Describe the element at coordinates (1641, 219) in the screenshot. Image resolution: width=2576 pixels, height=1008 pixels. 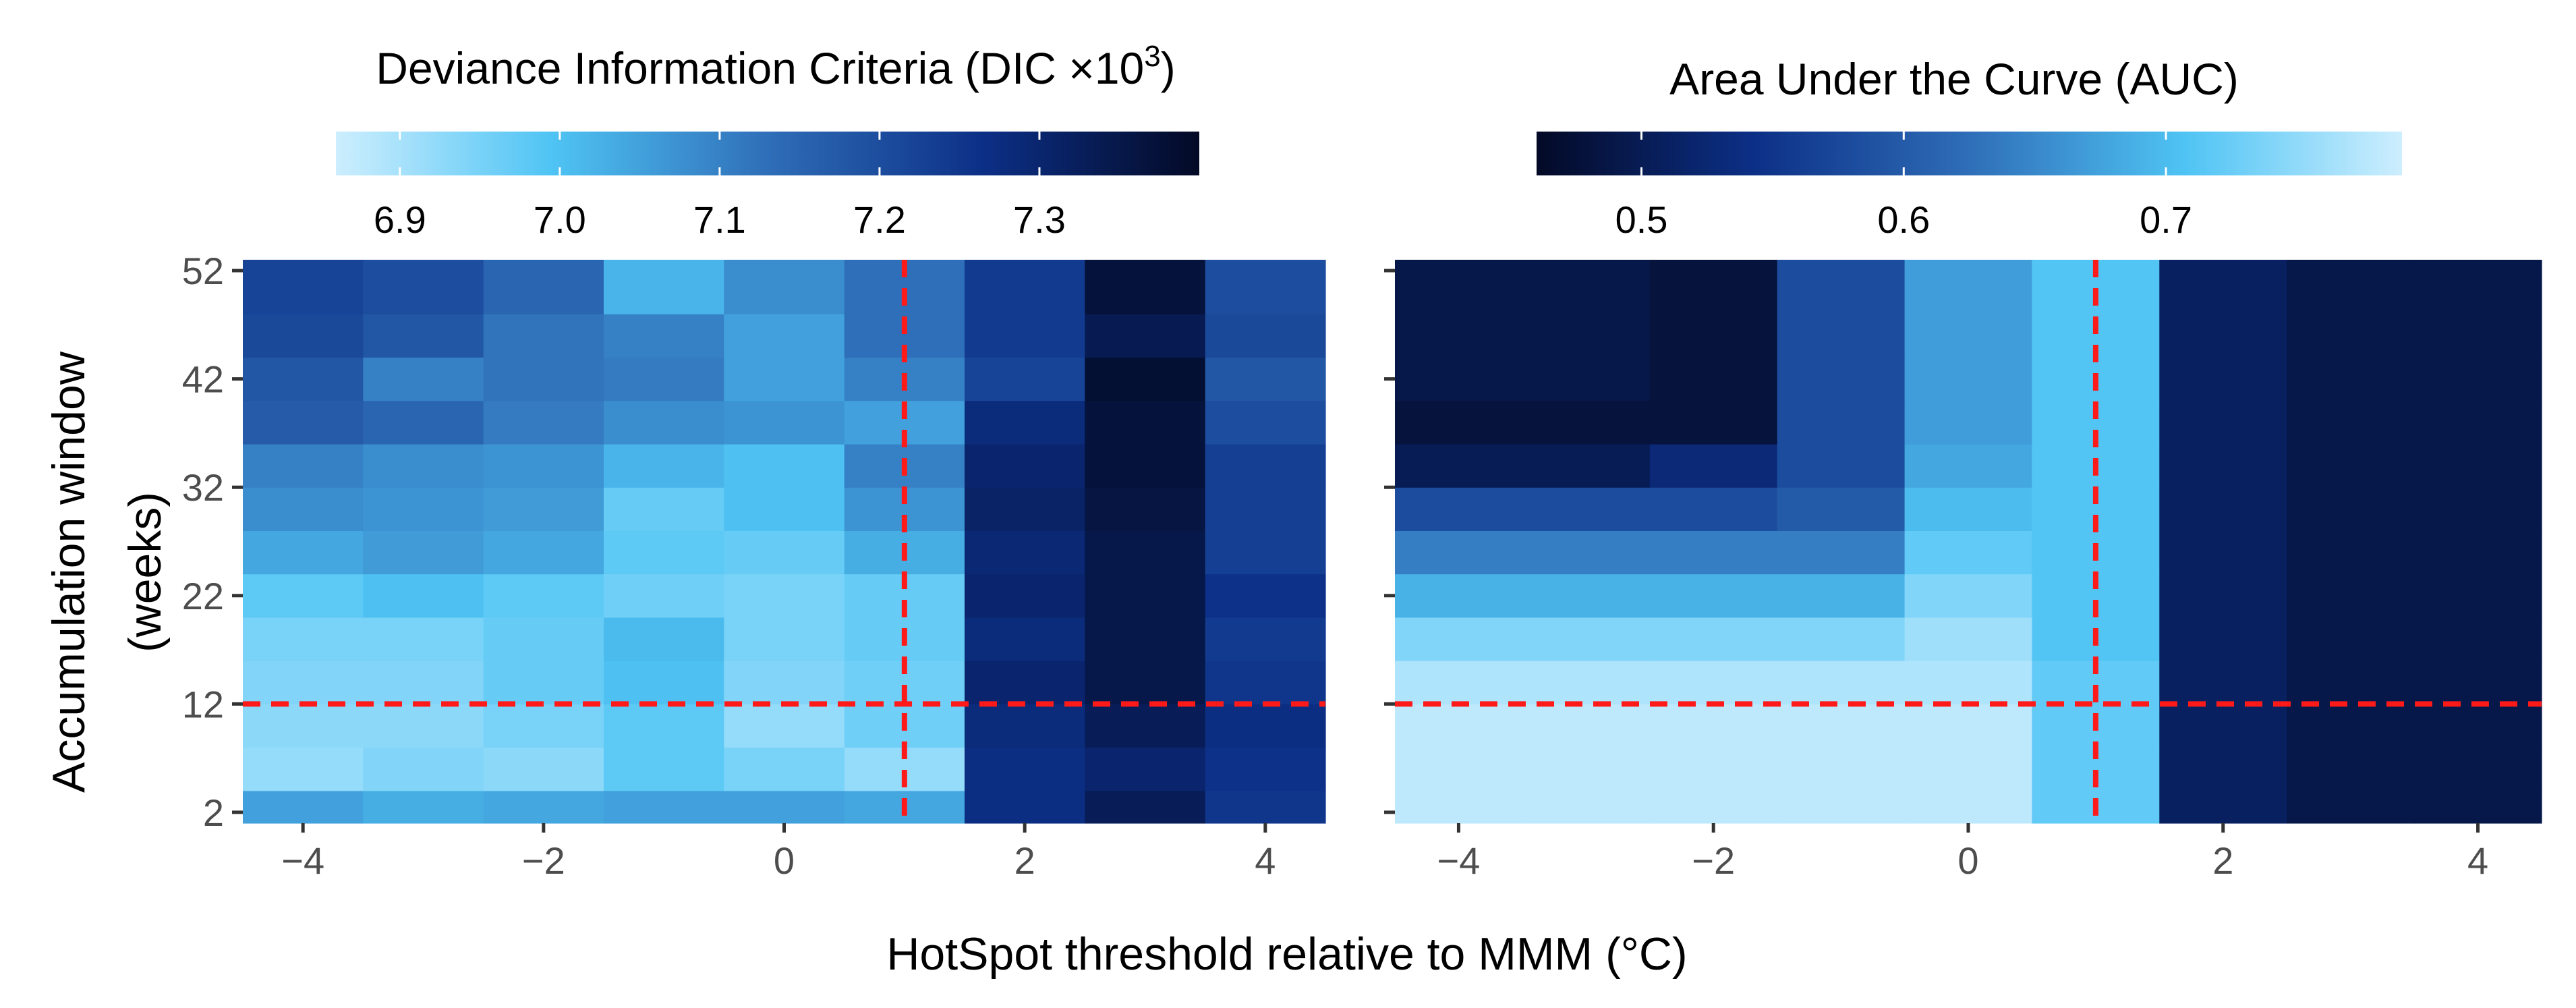
I see `colorbar-tick-label: 0.5` at that location.